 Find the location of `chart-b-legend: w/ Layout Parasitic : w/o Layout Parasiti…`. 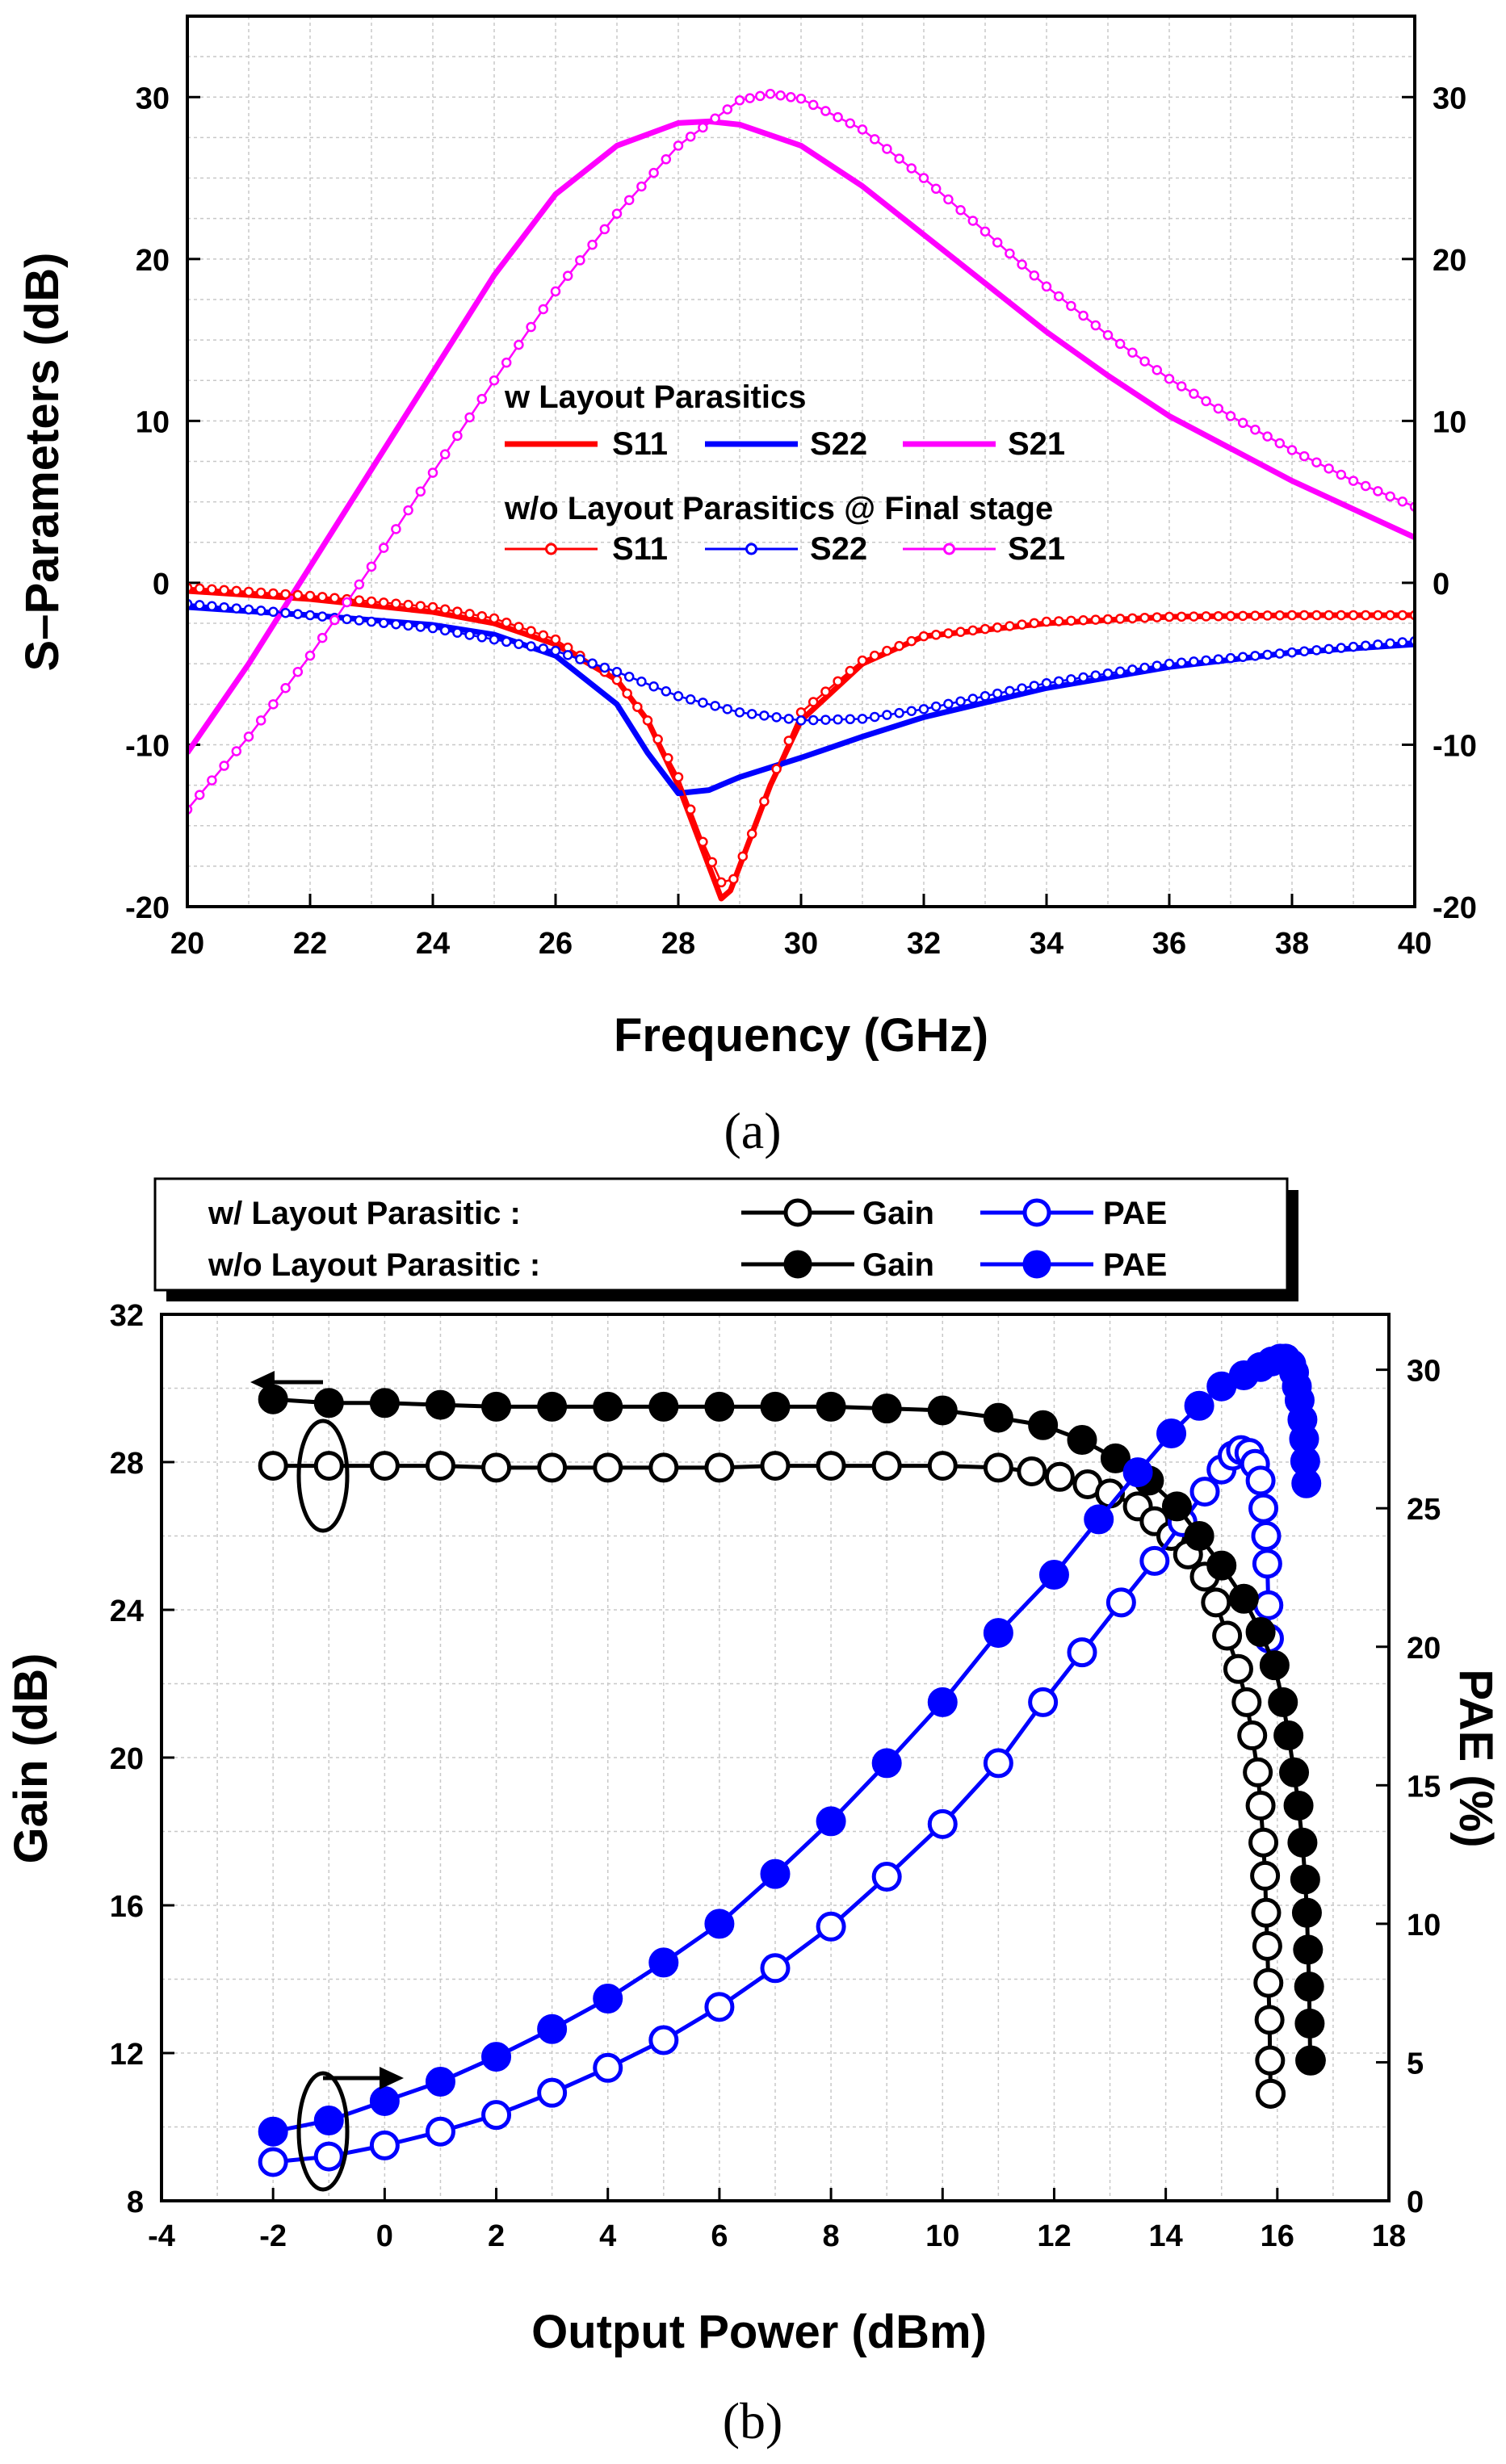

chart-b-legend: w/ Layout Parasitic : w/o Layout Parasiti… is located at coordinates (725, 1239).